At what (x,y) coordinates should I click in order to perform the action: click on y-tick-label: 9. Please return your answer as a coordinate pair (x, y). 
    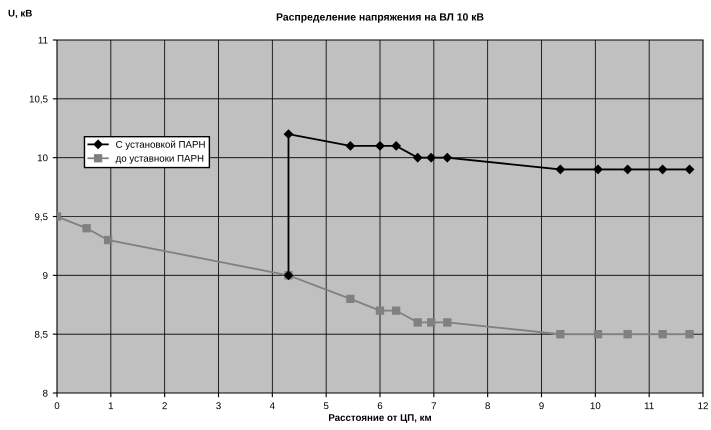
    Looking at the image, I should click on (45, 275).